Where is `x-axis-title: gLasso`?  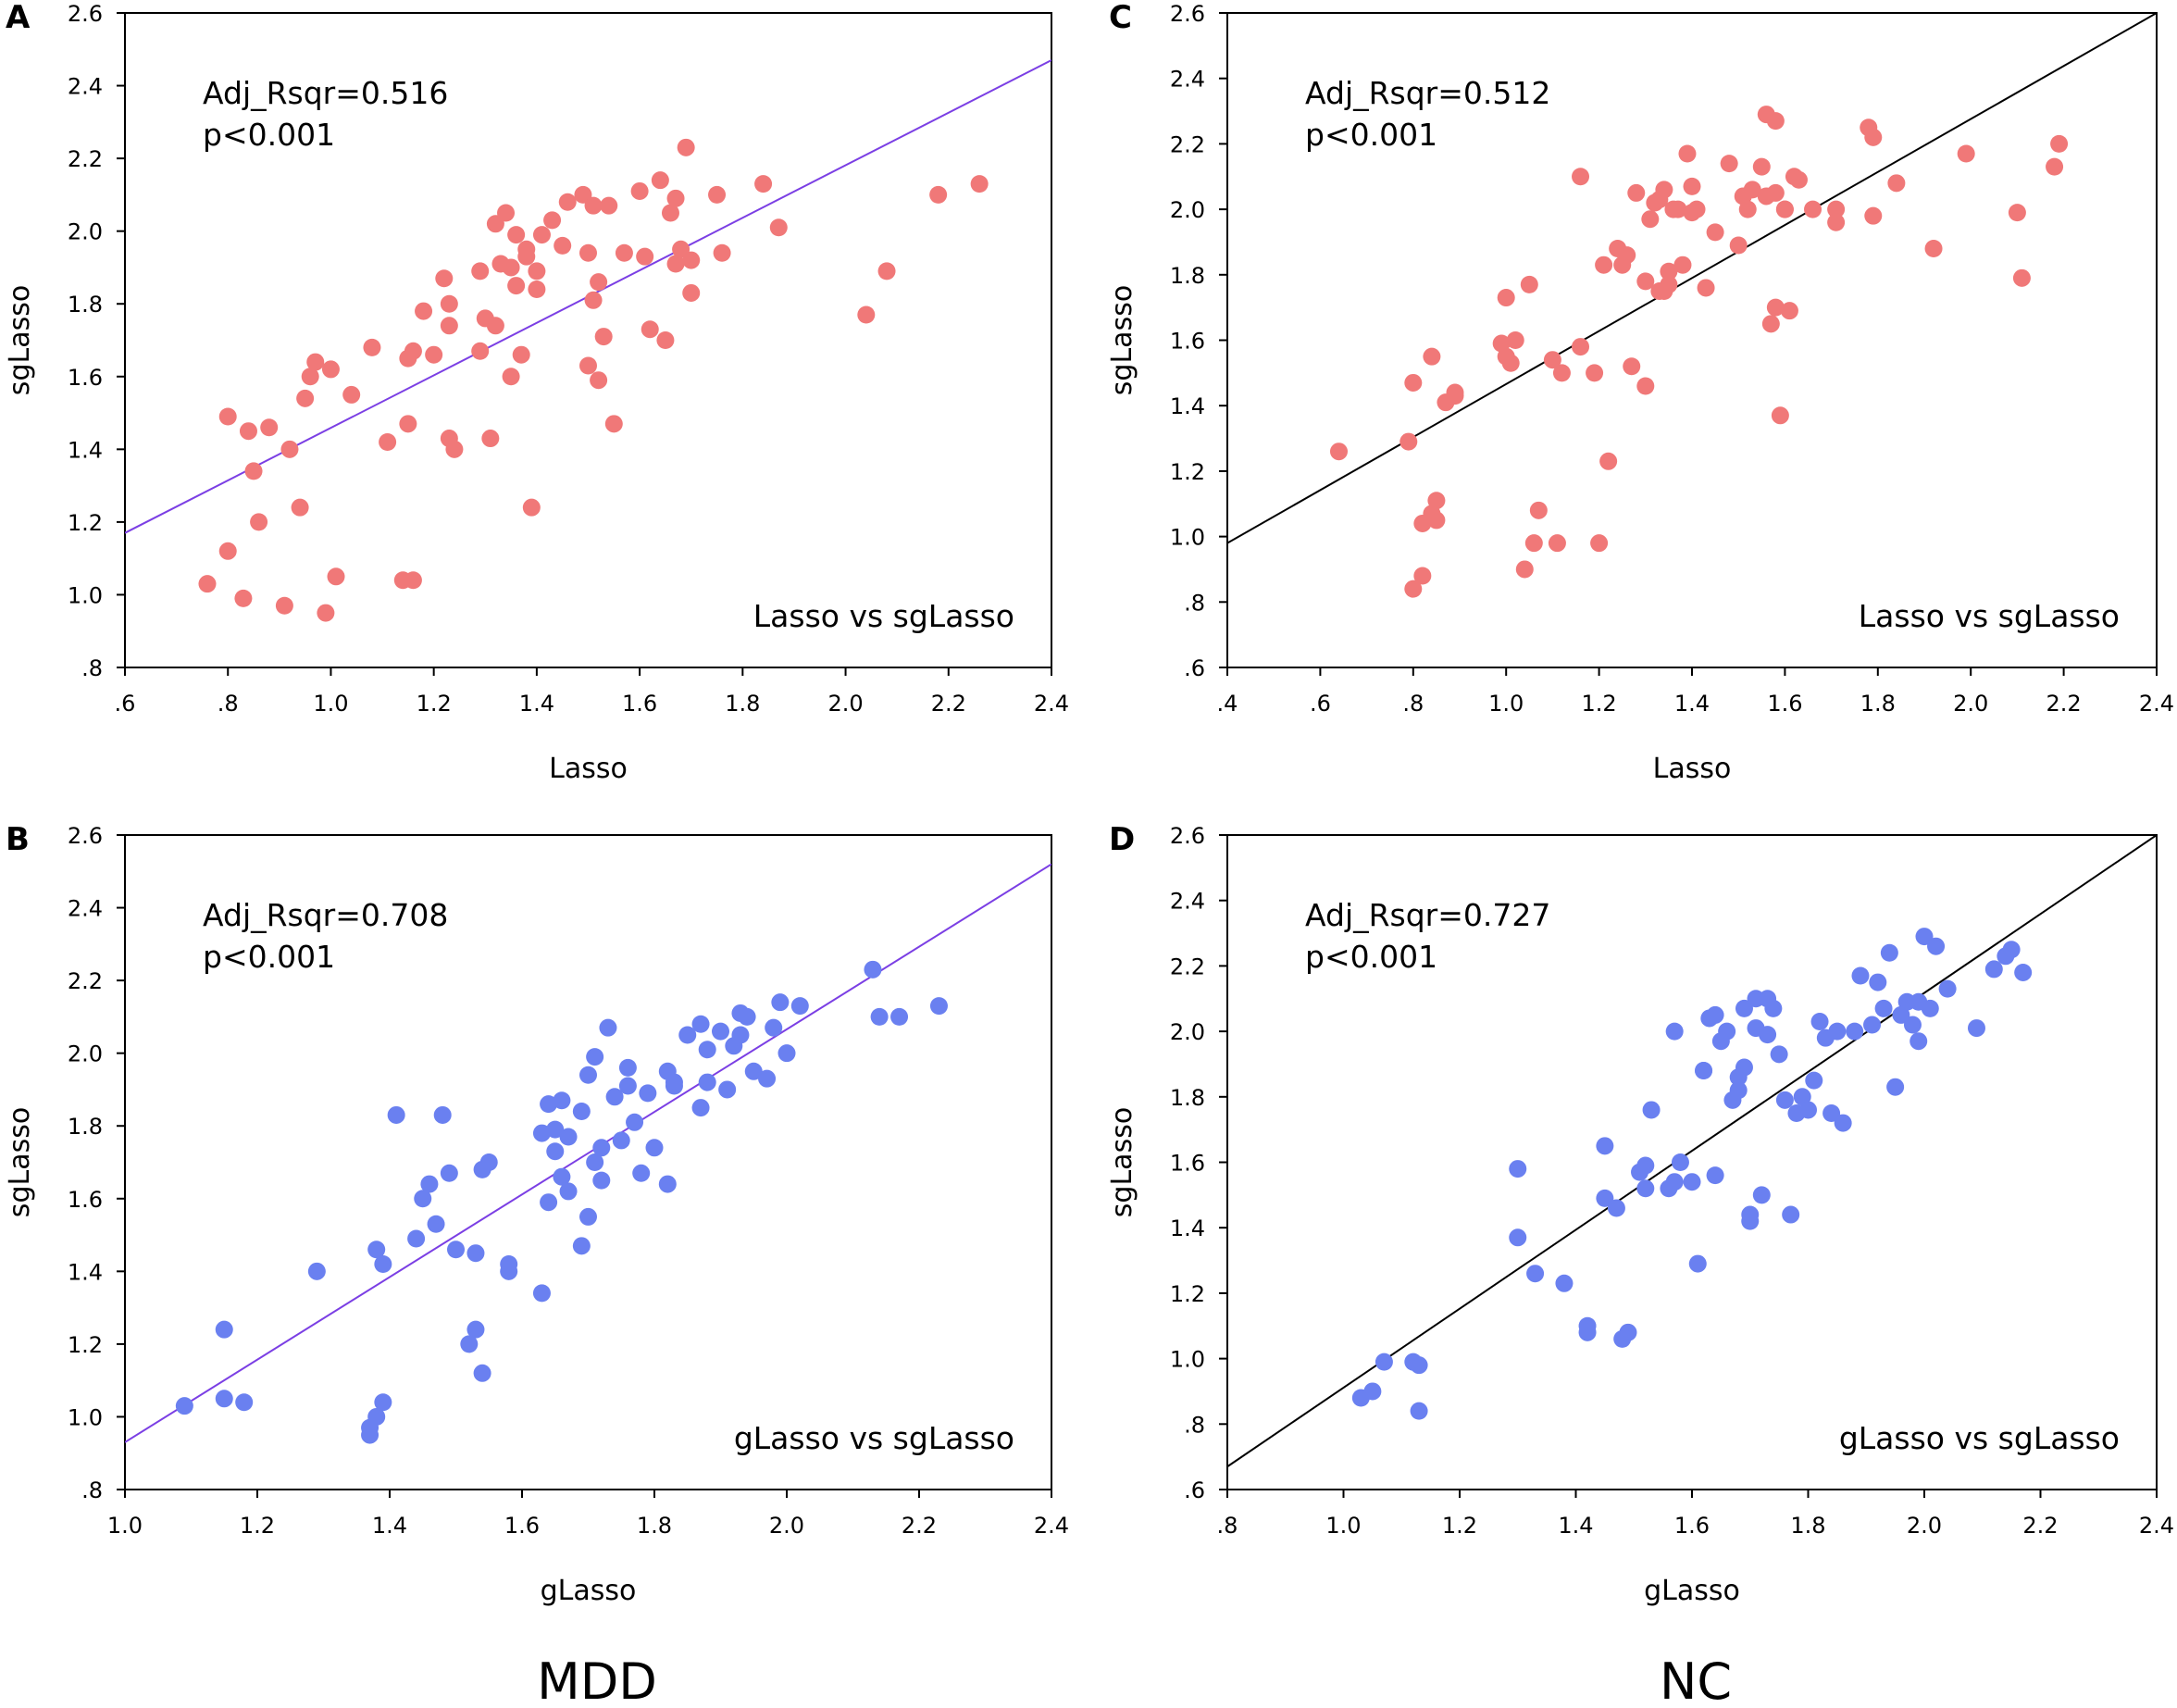 x-axis-title: gLasso is located at coordinates (1692, 1591).